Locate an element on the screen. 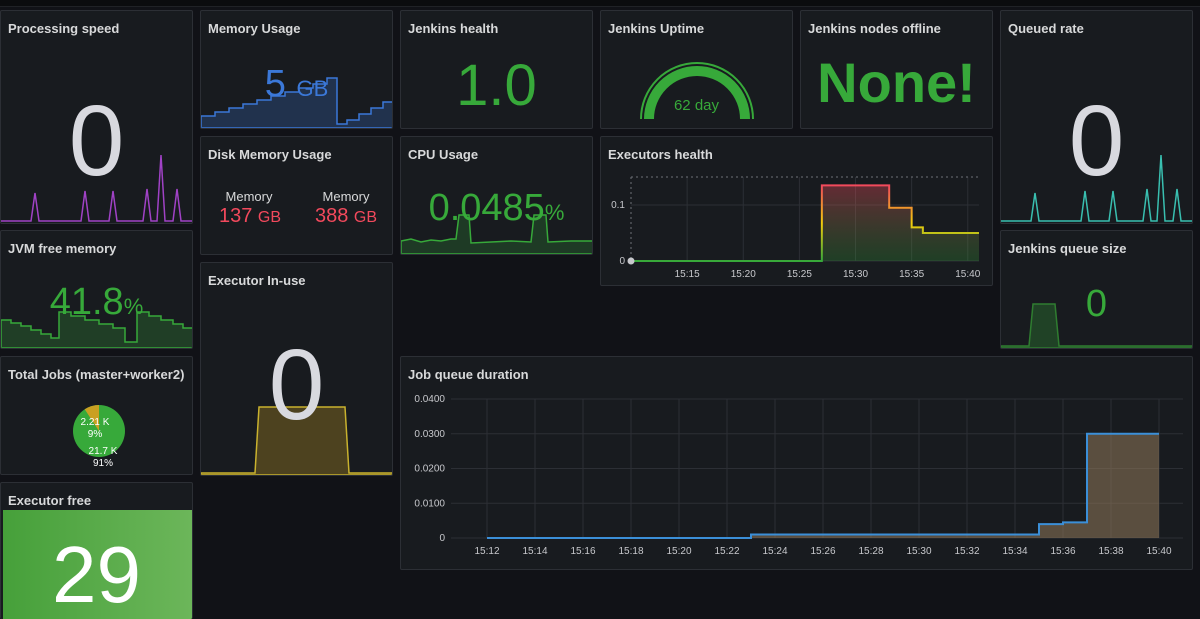 The width and height of the screenshot is (1200, 619). jvm-free-memory-value: 41.8% is located at coordinates (96, 302).